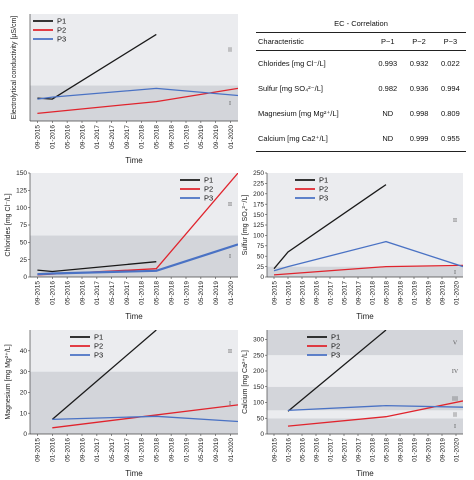 This screenshot has height=480, width=474. I want to click on y-tick-label: 10, so click(24, 413).